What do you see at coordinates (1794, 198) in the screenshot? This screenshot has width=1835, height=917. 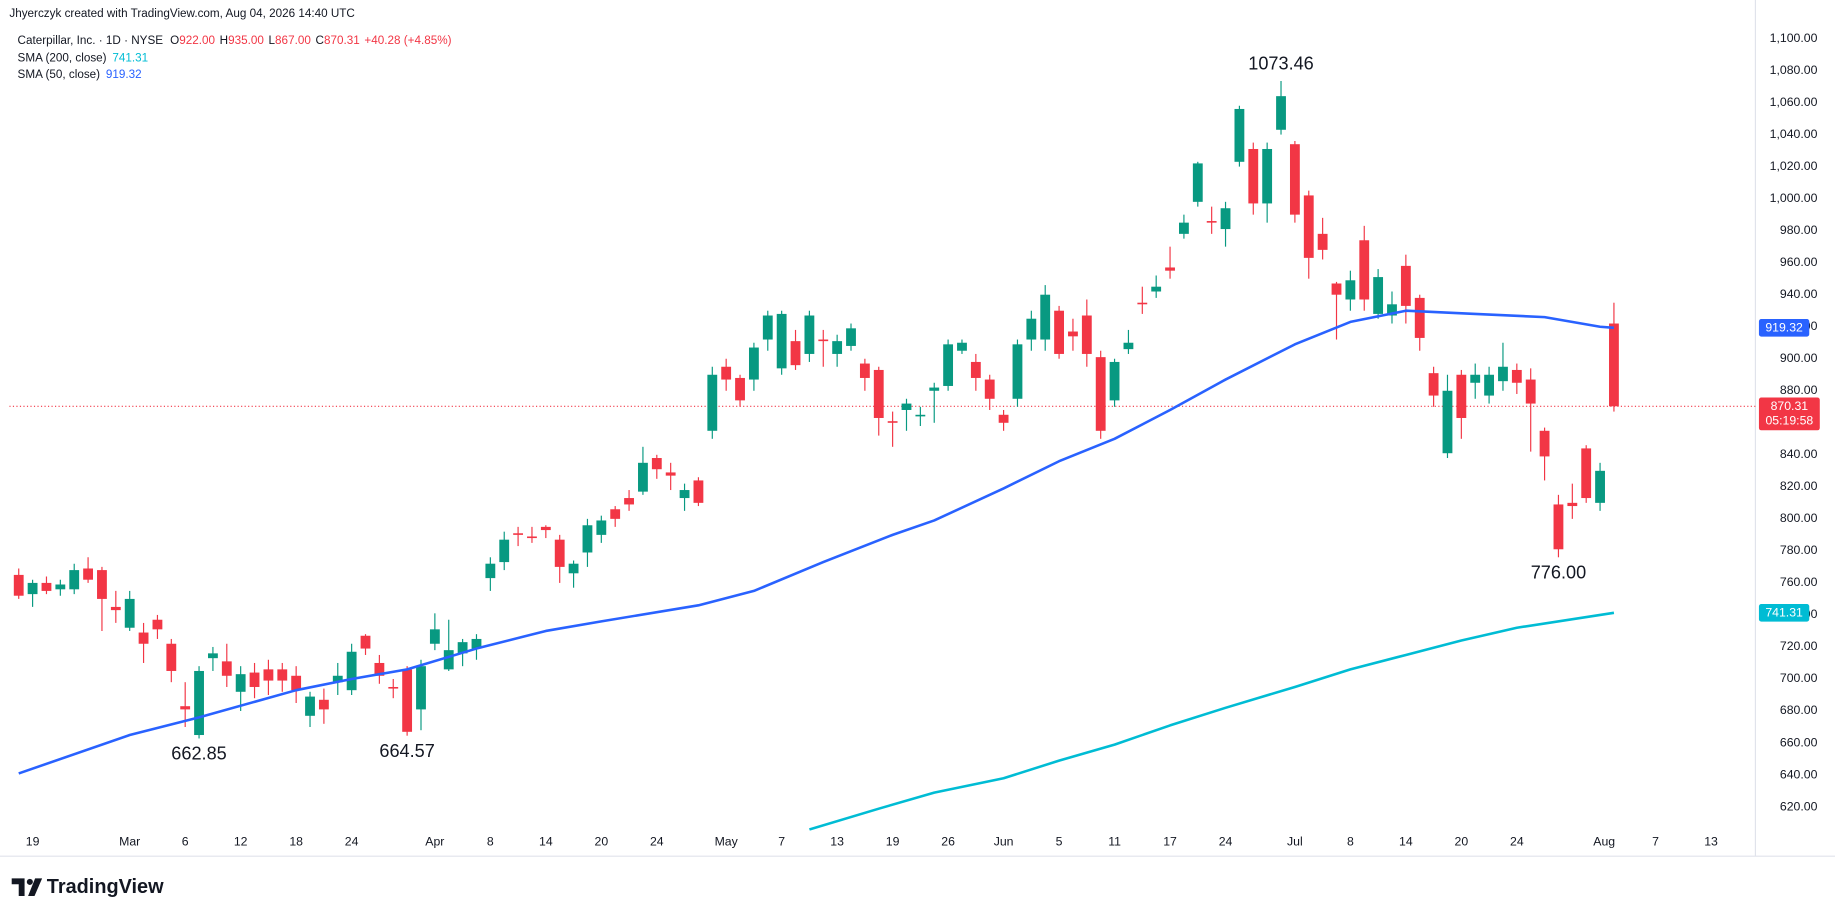 I see `y-tick-label: 1,000.00` at bounding box center [1794, 198].